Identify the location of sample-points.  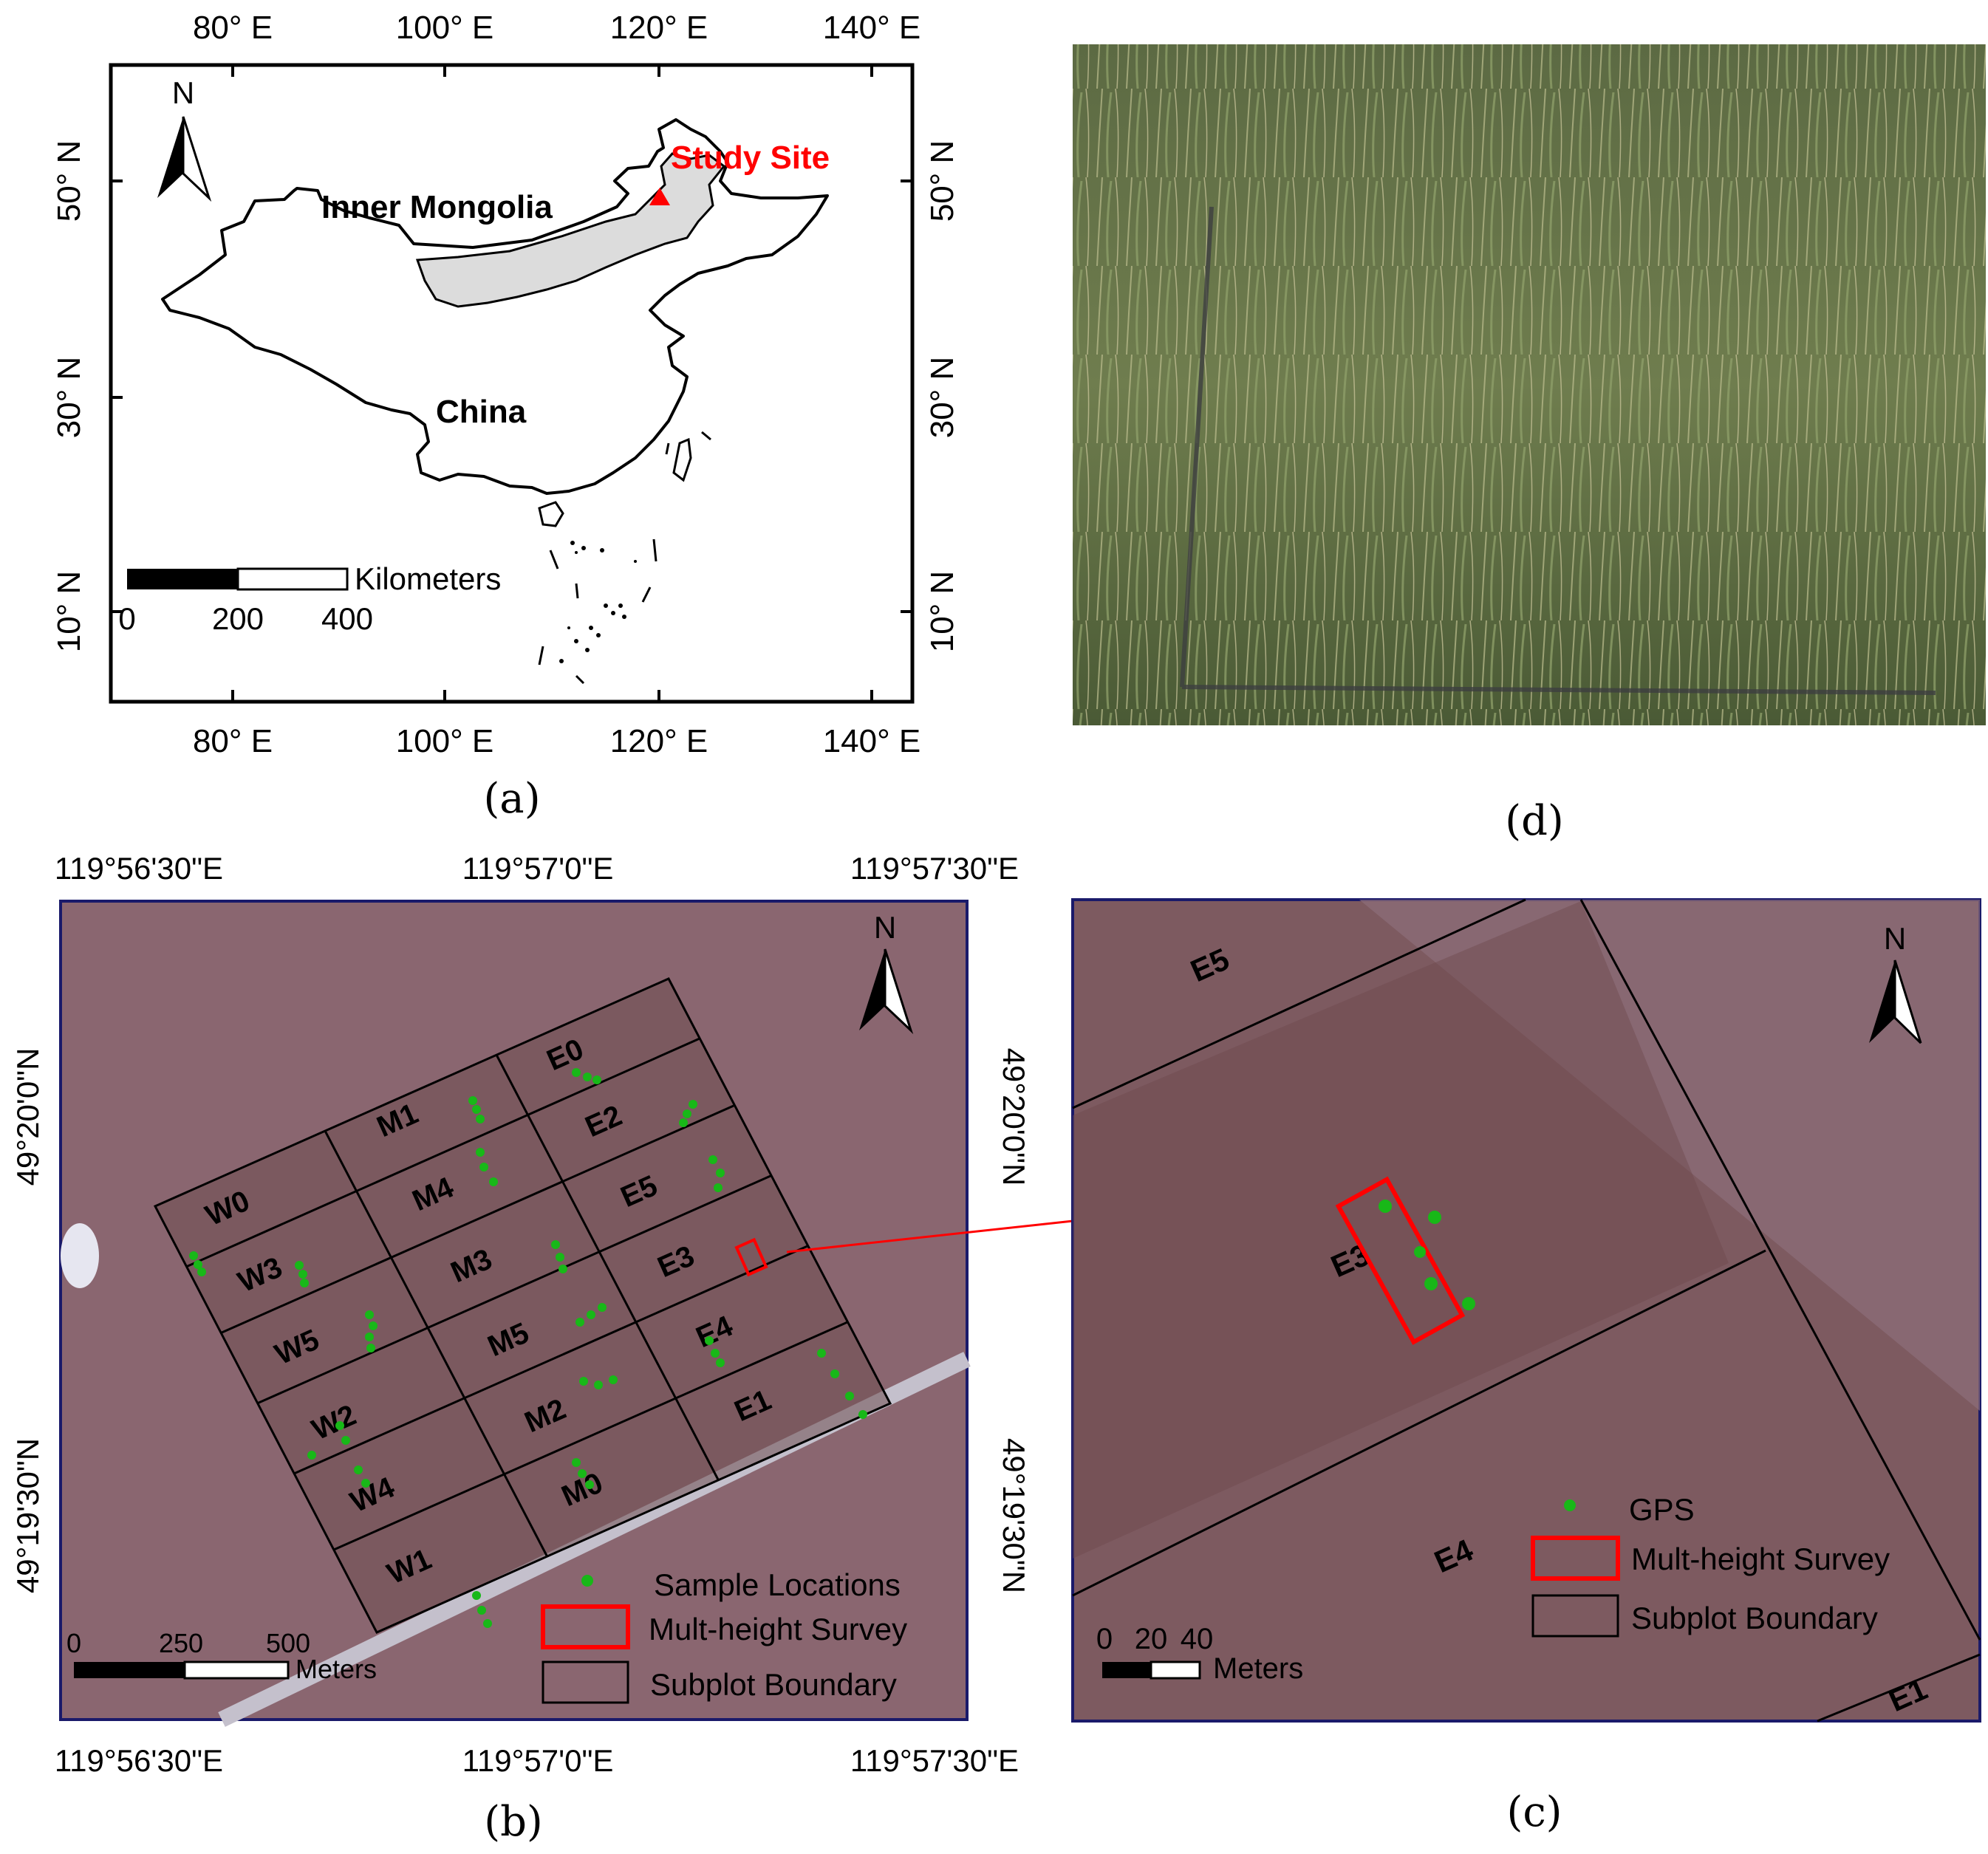
(528, 1348).